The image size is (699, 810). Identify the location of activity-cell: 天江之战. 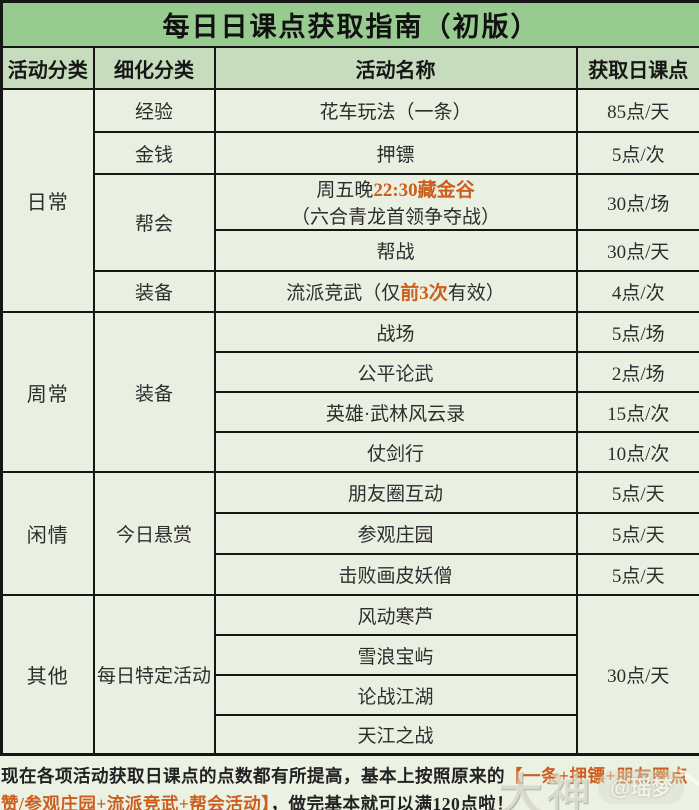
(395, 734).